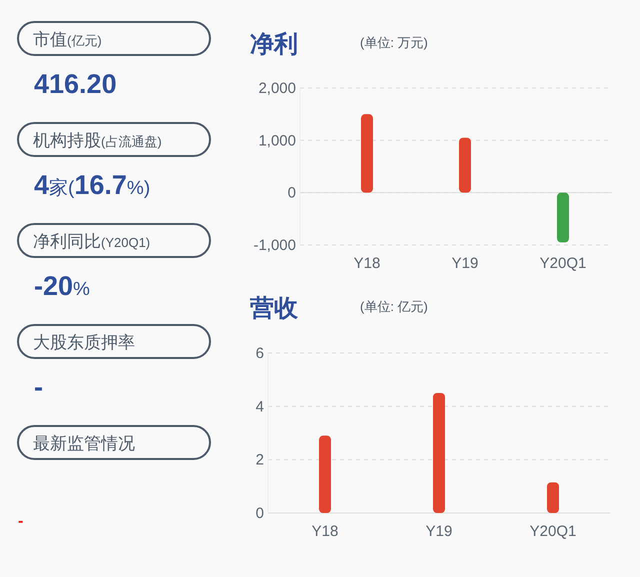 The height and width of the screenshot is (577, 640). Describe the element at coordinates (274, 308) in the screenshot. I see `chart-title: 营收` at that location.